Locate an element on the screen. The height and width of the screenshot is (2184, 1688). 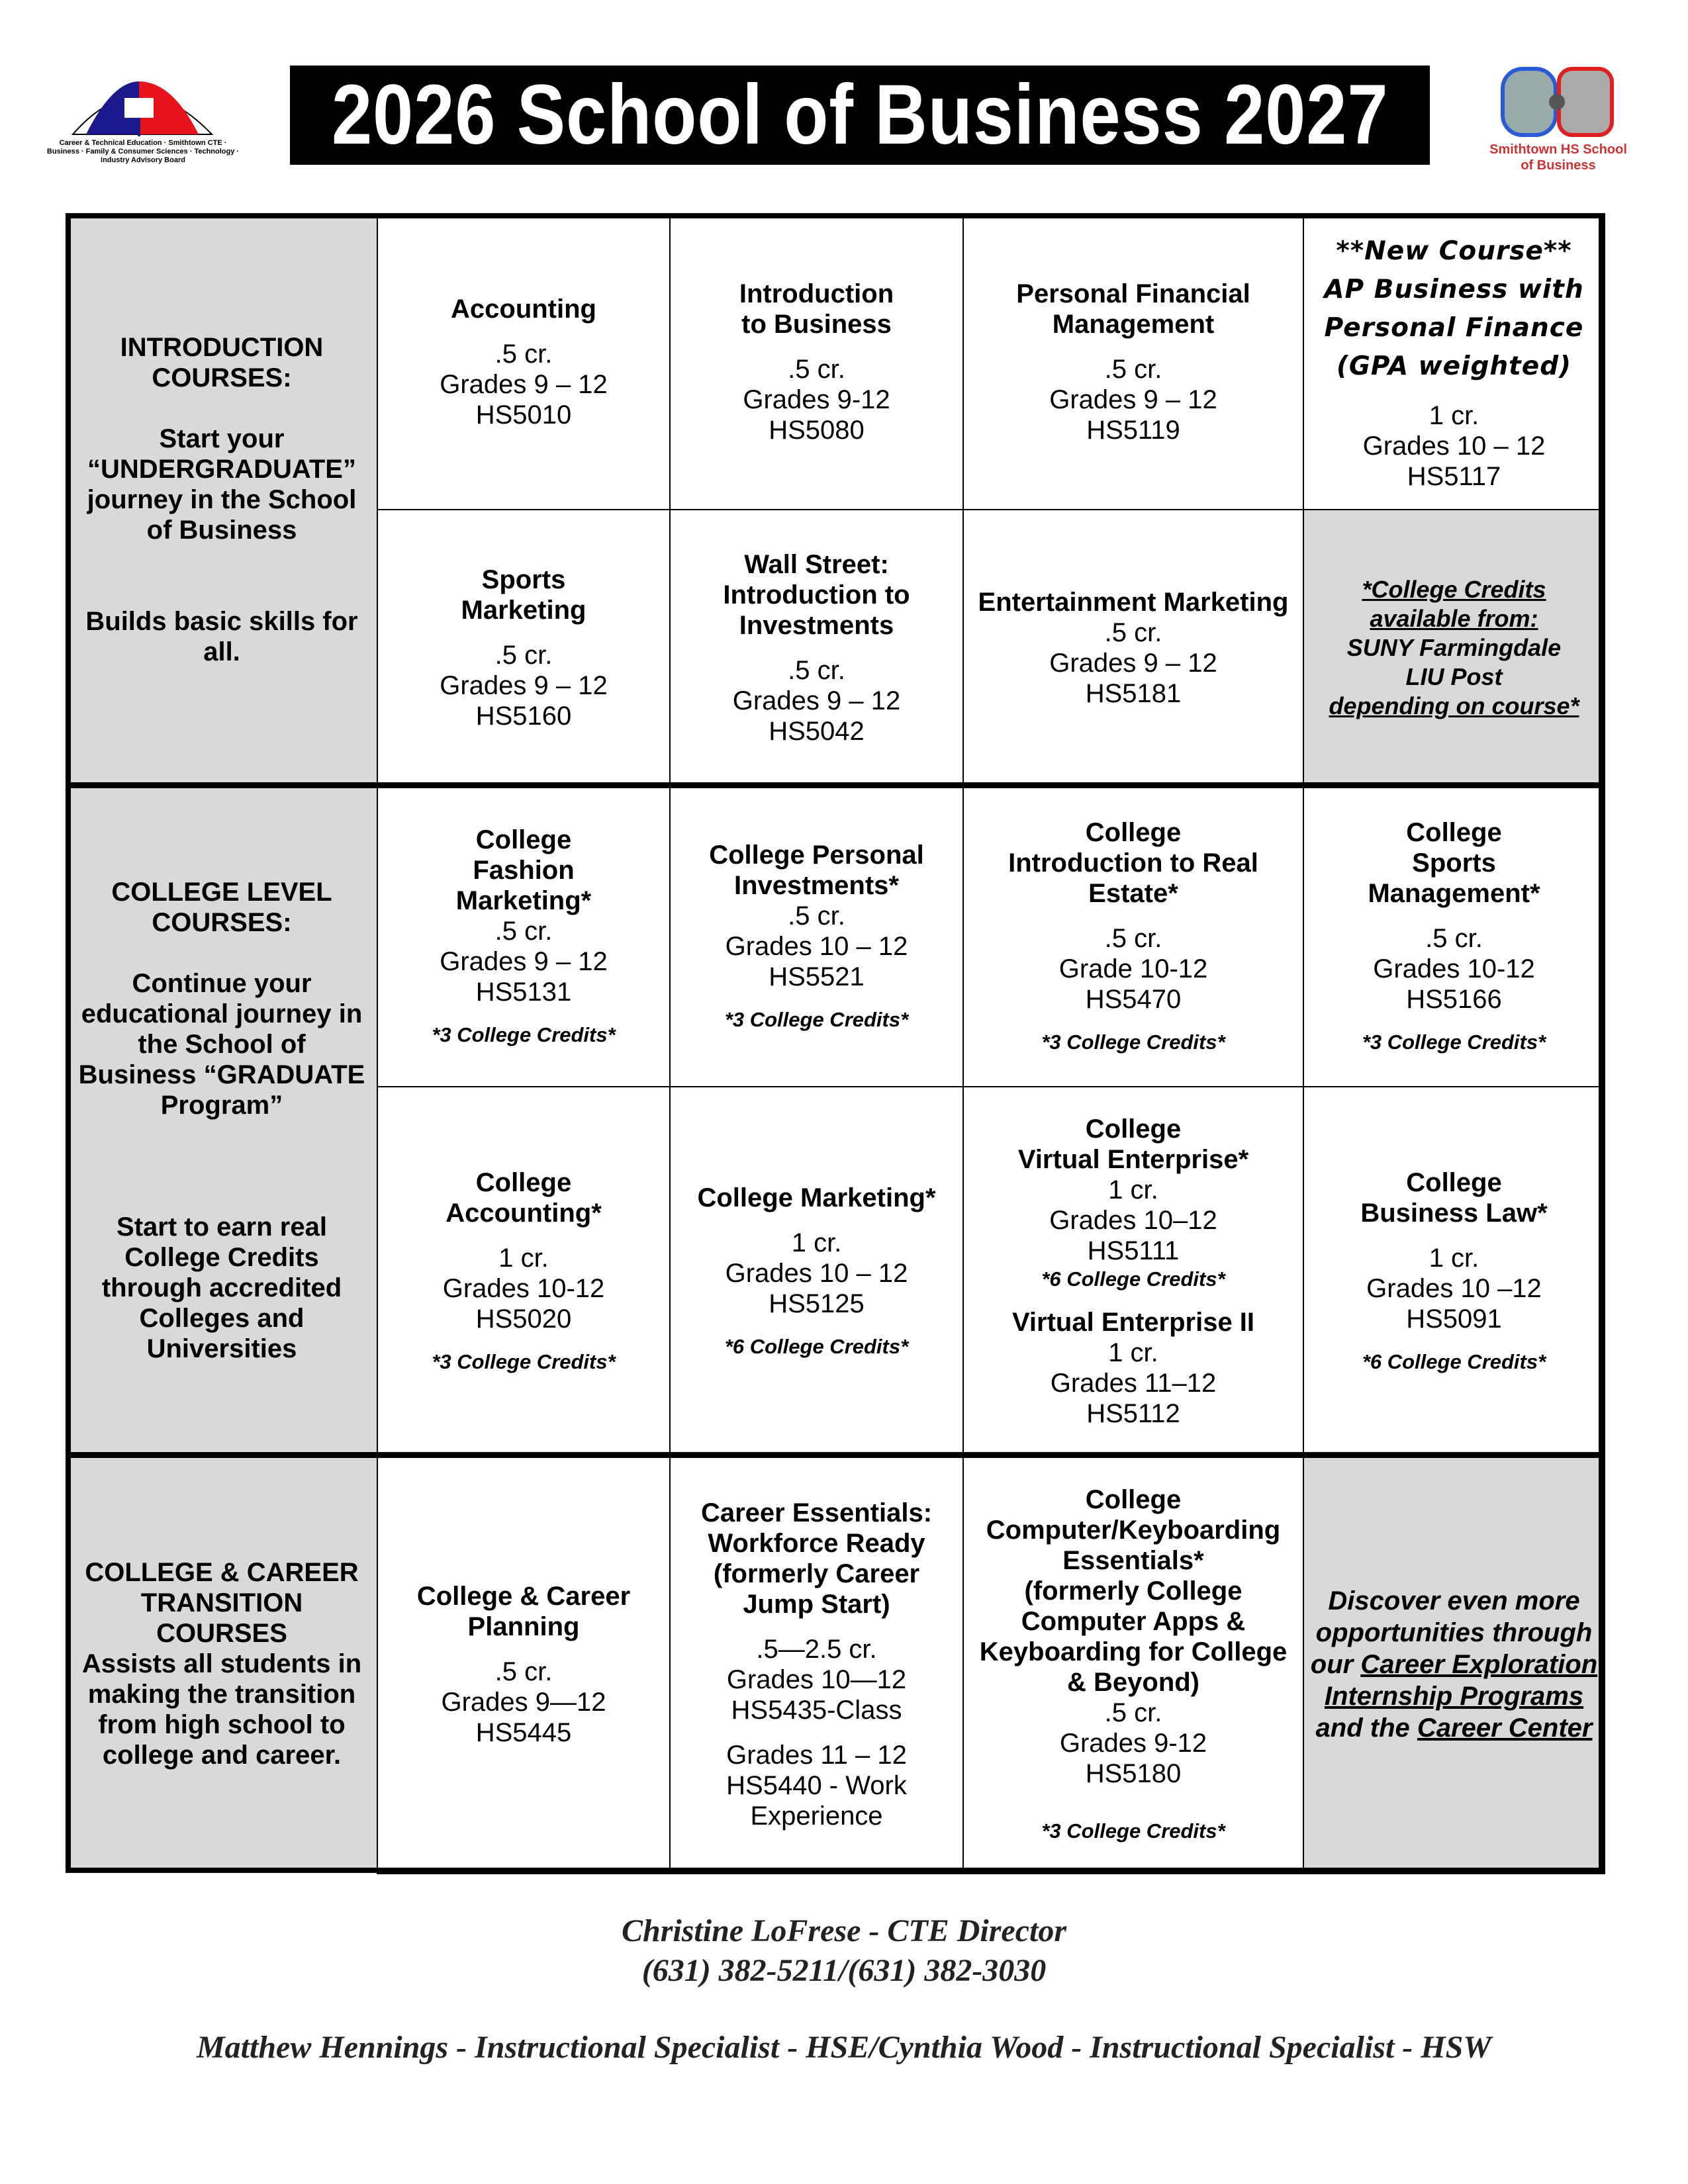
course-details: 1 cr. Grades 11–12 HS5112 is located at coordinates (1133, 1383).